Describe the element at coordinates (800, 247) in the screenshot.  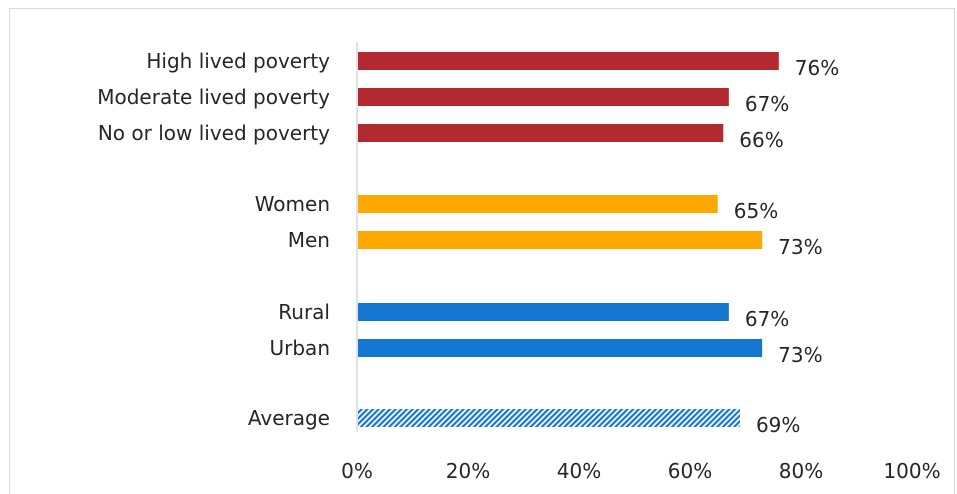
I see `data-label-5: 73%` at that location.